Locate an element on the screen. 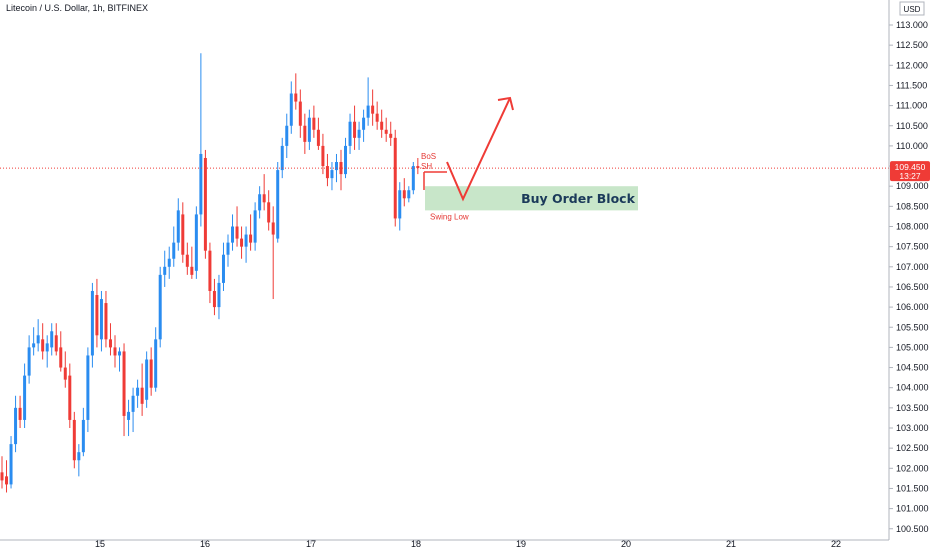 This screenshot has height=550, width=932. time-tick-label: 16 is located at coordinates (205, 544).